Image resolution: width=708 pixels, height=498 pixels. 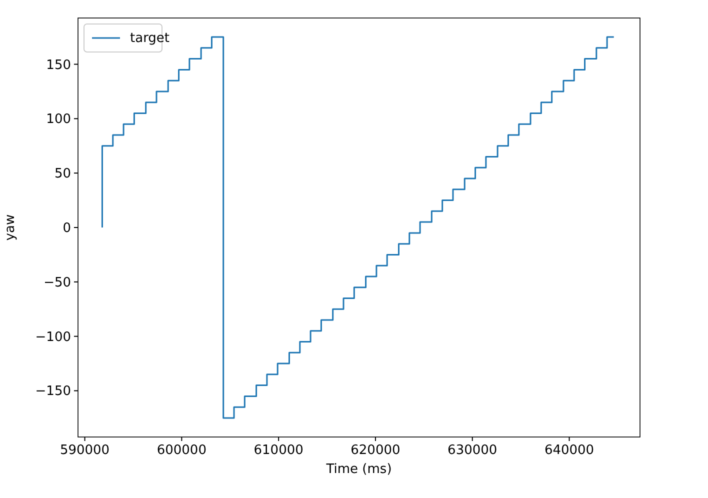 What do you see at coordinates (569, 450) in the screenshot?
I see `x-tick-label: 640000` at bounding box center [569, 450].